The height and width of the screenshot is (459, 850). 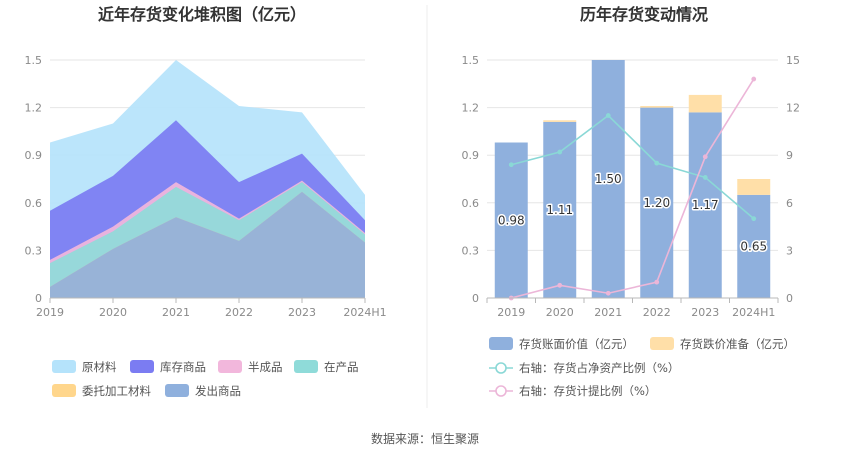 I want to click on bar-value-label: 1.17, so click(x=705, y=205).